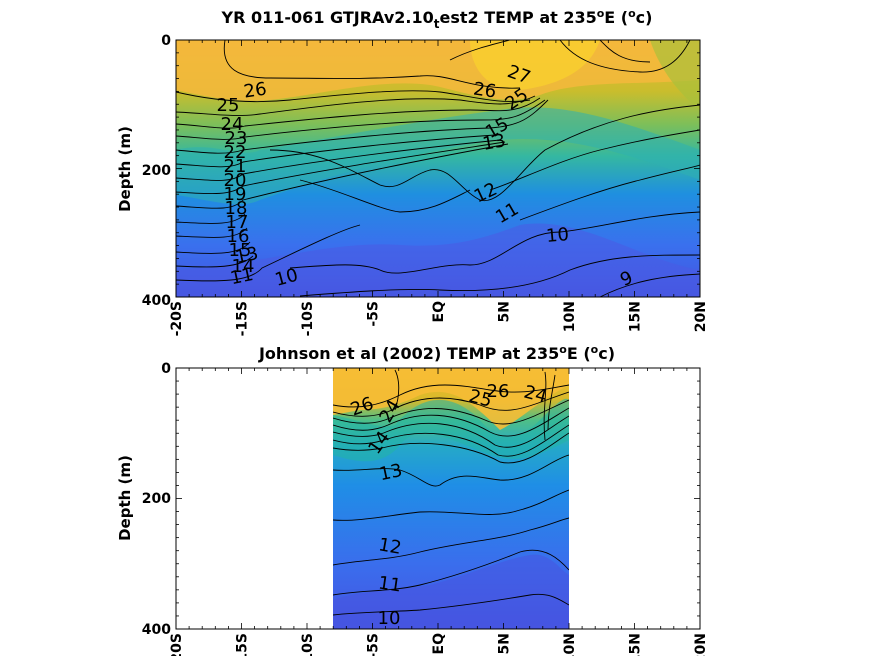  Describe the element at coordinates (243, 266) in the screenshot. I see `contour-label: 14` at that location.